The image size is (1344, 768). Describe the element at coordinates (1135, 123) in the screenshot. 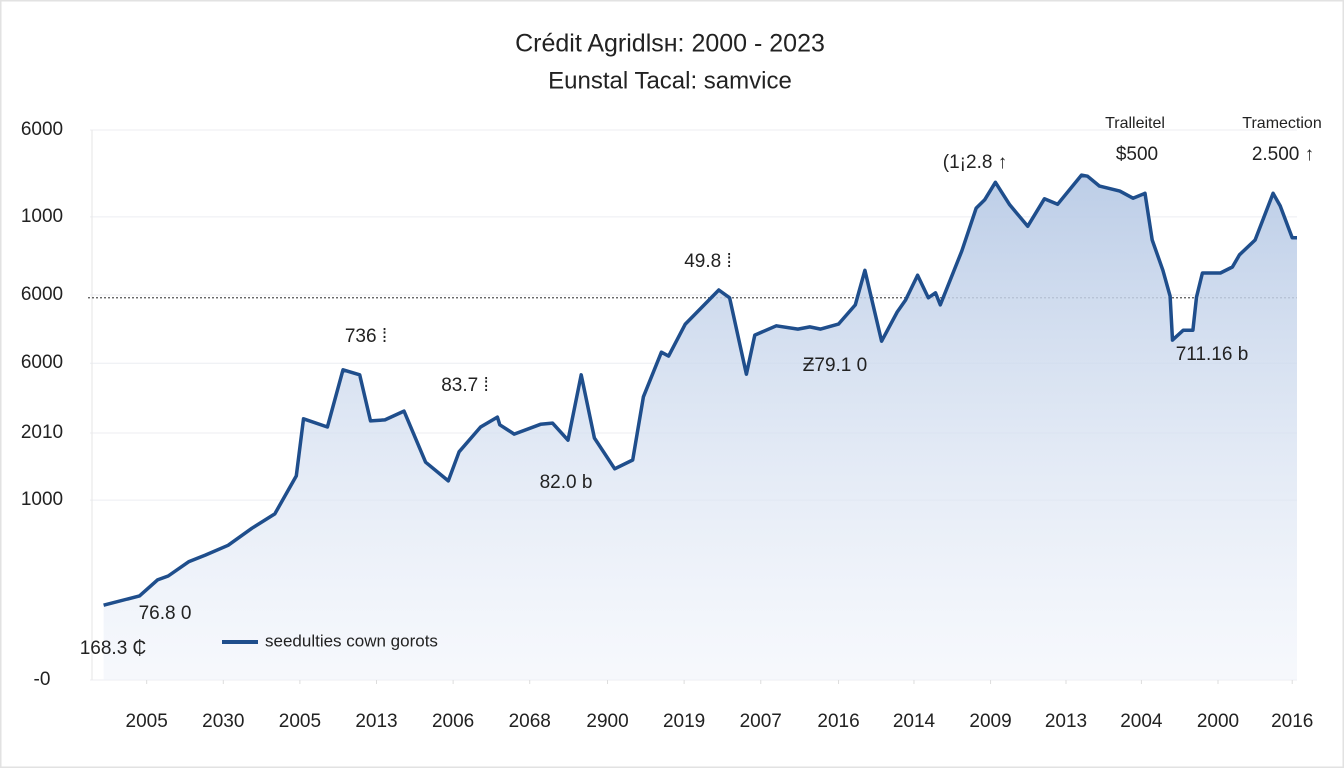

I see `header-label: Tralleitel` at that location.